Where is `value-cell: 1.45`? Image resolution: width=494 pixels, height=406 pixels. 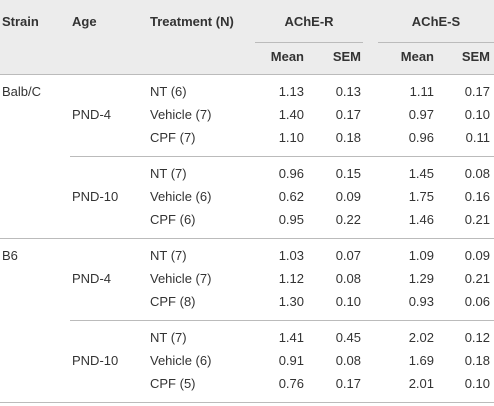 value-cell: 1.45 is located at coordinates (421, 173).